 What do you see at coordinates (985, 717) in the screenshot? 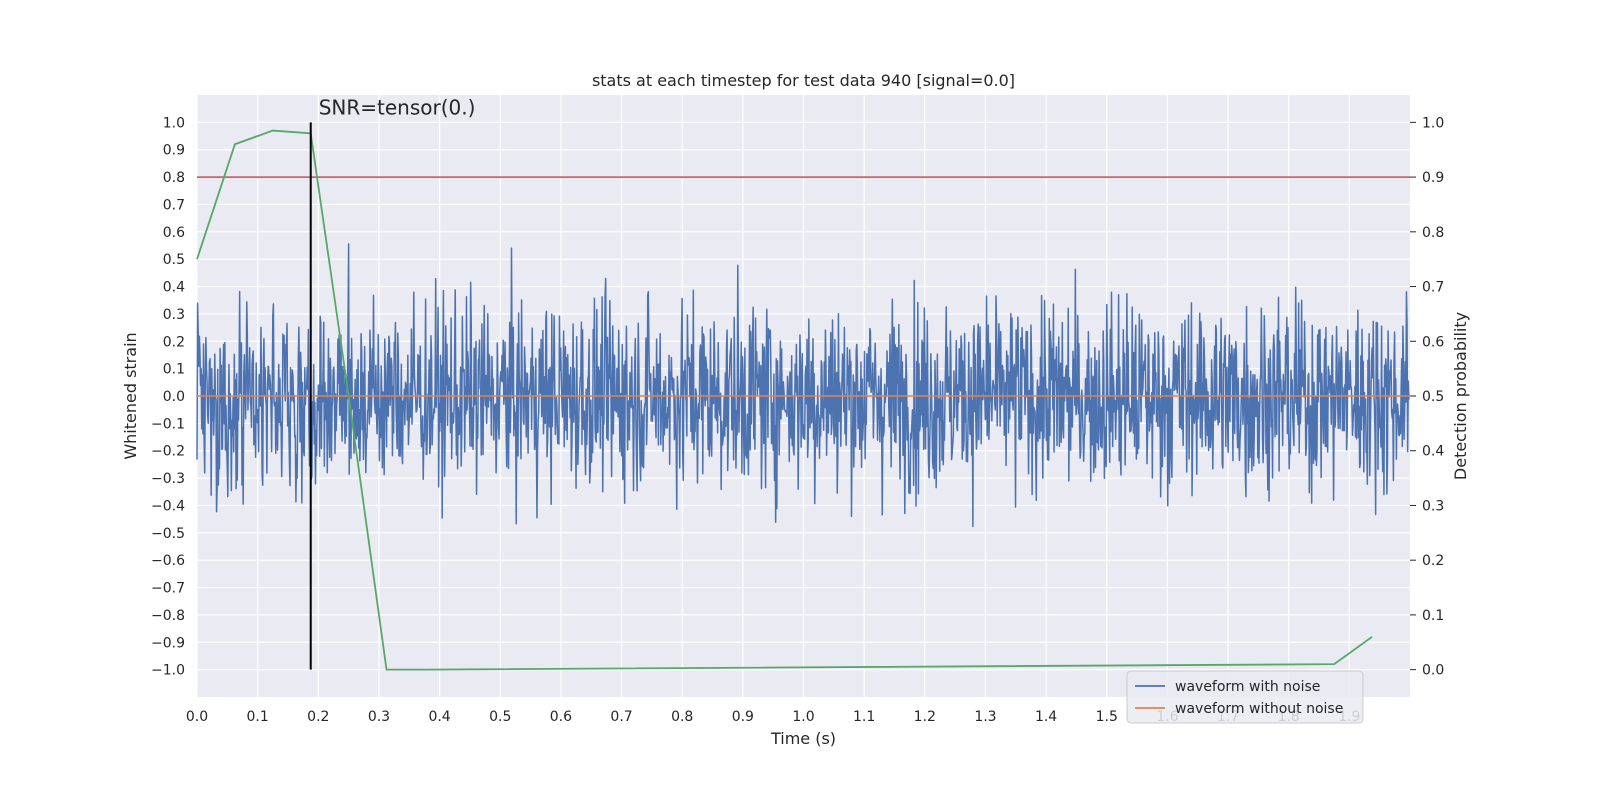
I see `x-tick-label: 1.3` at bounding box center [985, 717].